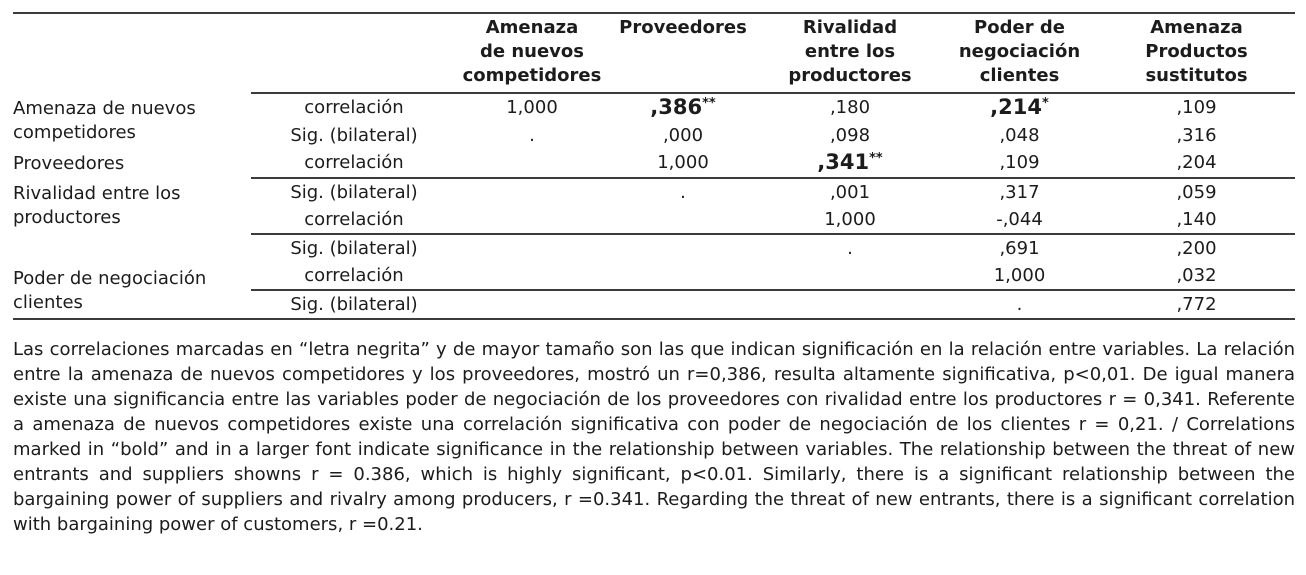 This screenshot has height=575, width=1306. I want to click on value-cell: ,317, so click(1019, 192).